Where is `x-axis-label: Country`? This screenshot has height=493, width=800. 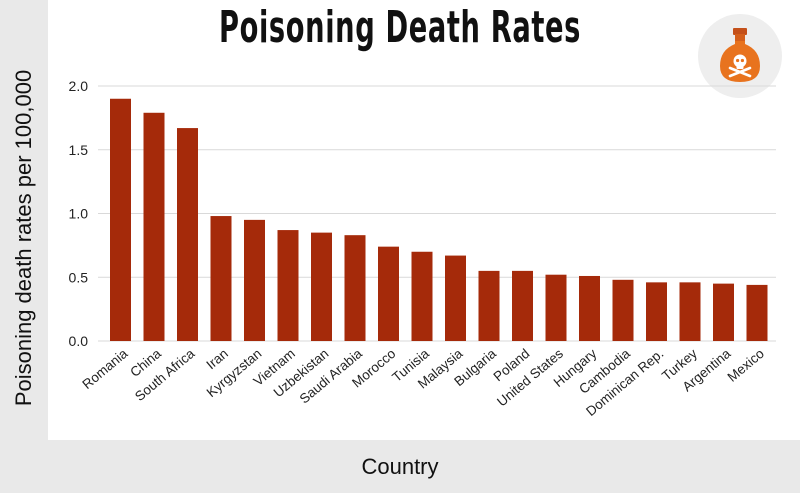 x-axis-label: Country is located at coordinates (400, 466).